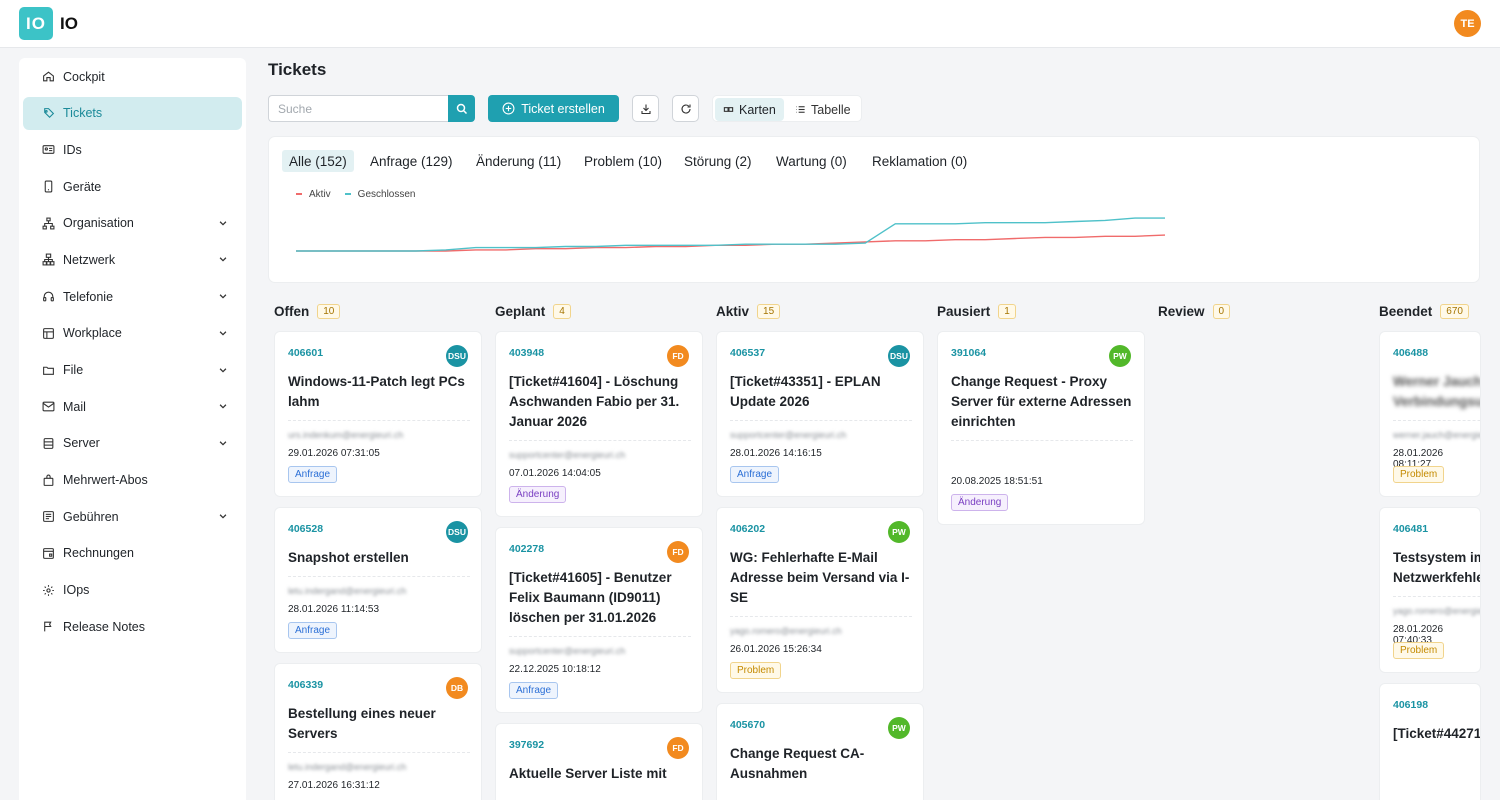  What do you see at coordinates (788, 435) in the screenshot?
I see `requester-email: supportcenter@energieuri.ch` at bounding box center [788, 435].